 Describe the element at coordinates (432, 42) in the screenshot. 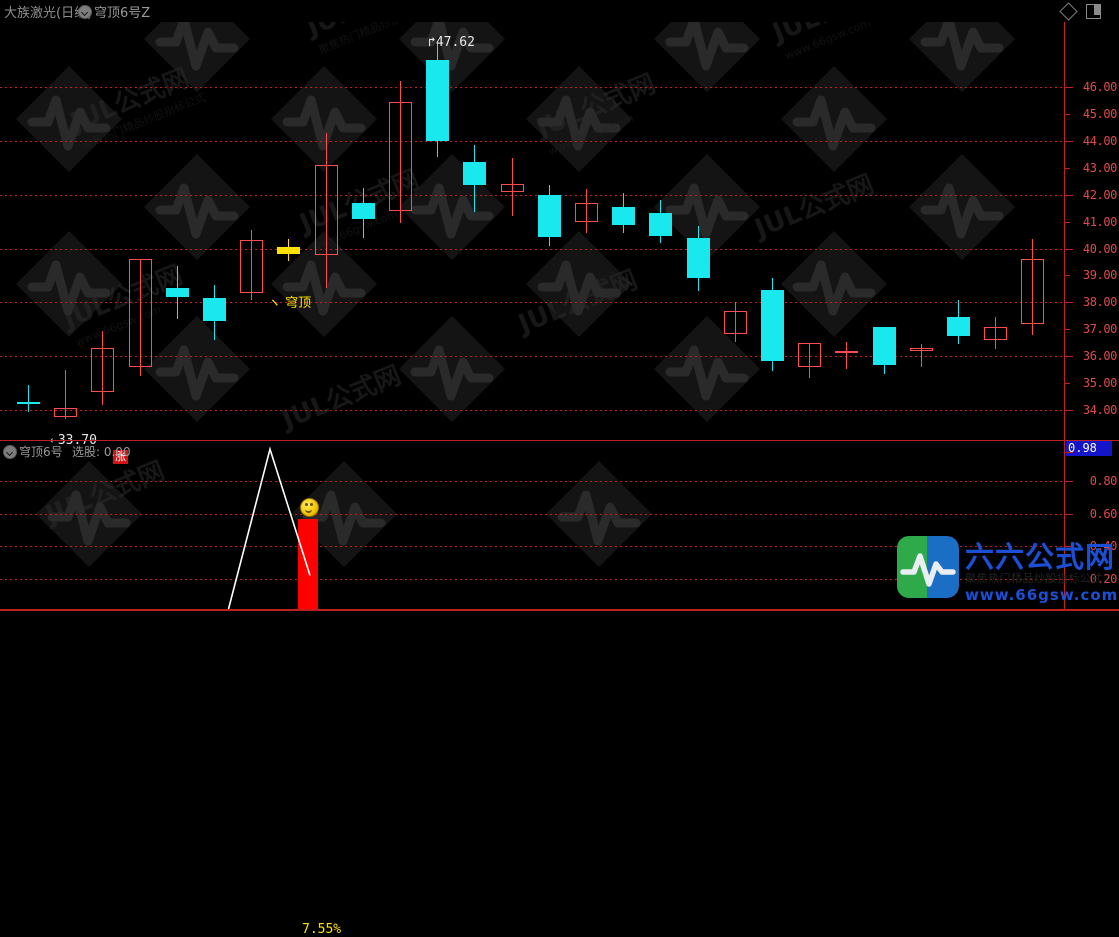

I see `high-arrow-icon: ↱` at that location.